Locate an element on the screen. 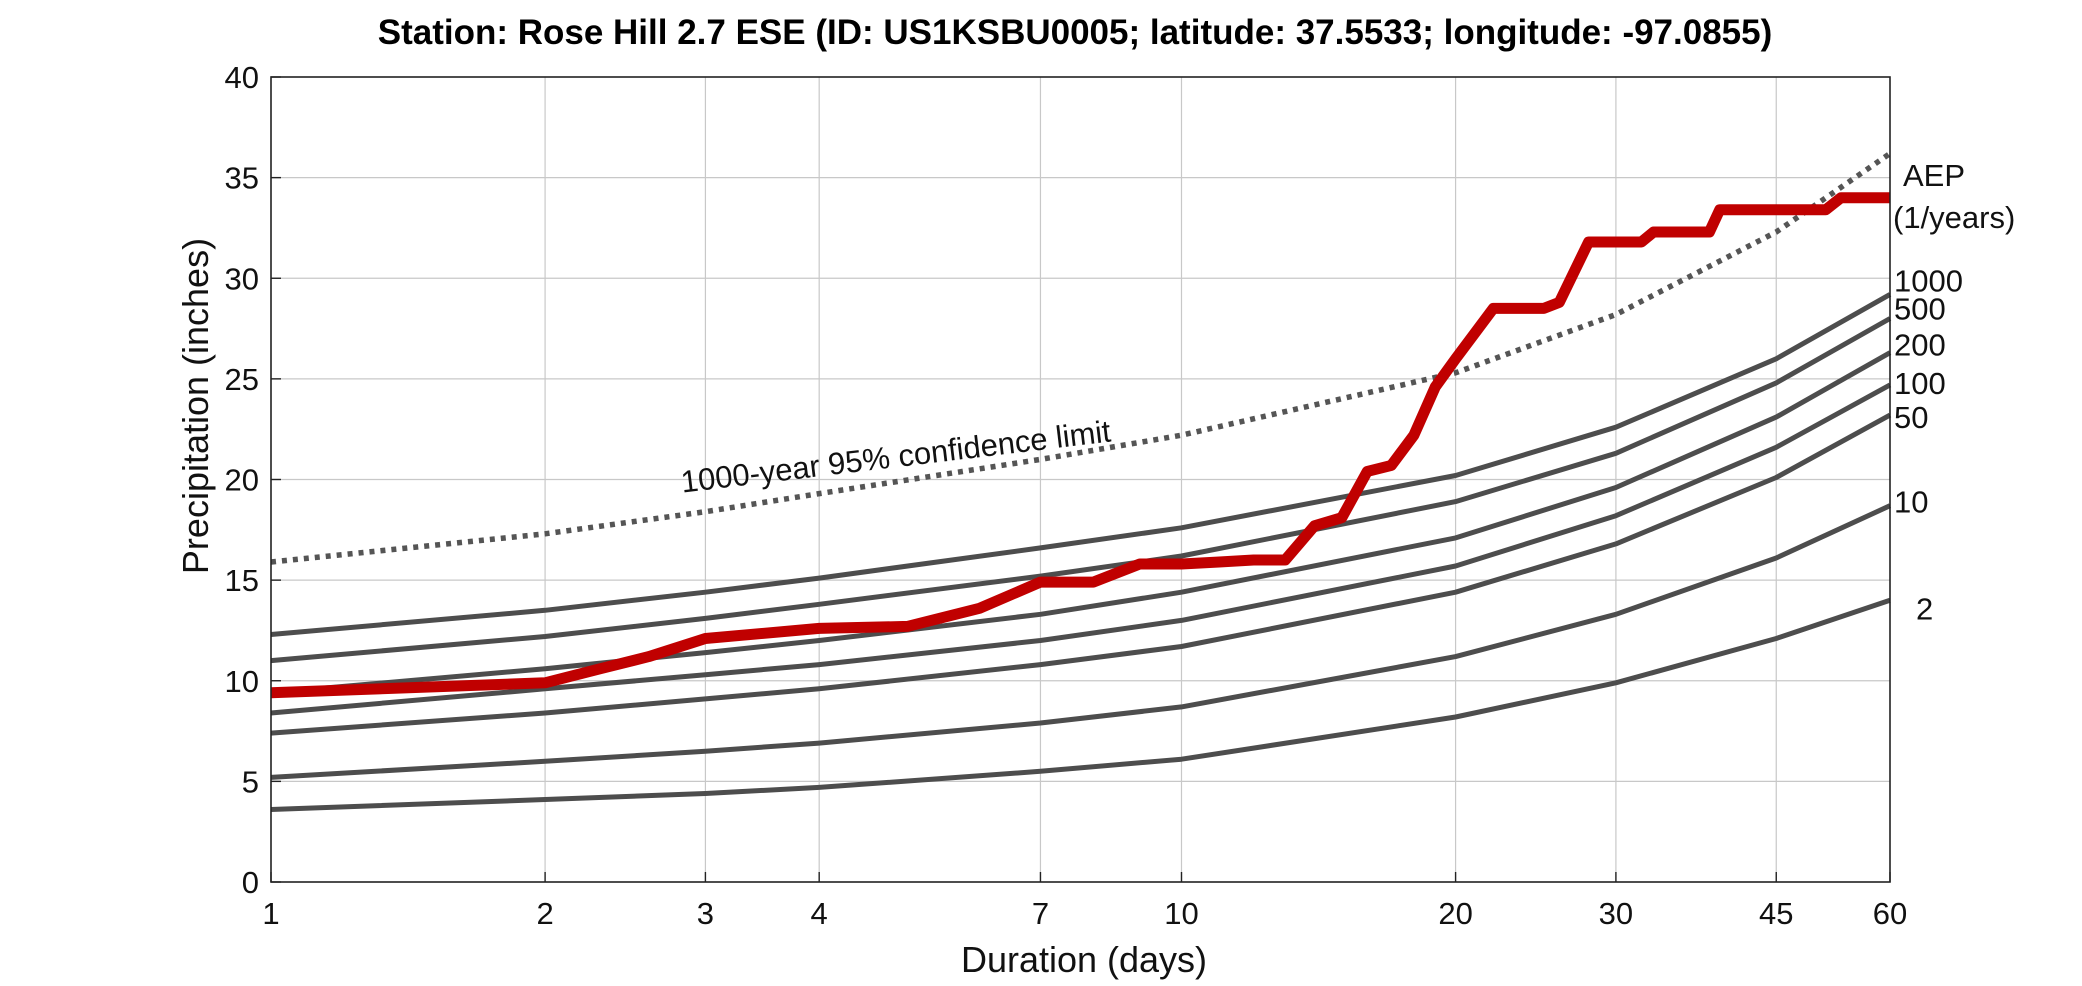 This screenshot has height=986, width=2082. aep-legend-title: AEP is located at coordinates (1934, 175).